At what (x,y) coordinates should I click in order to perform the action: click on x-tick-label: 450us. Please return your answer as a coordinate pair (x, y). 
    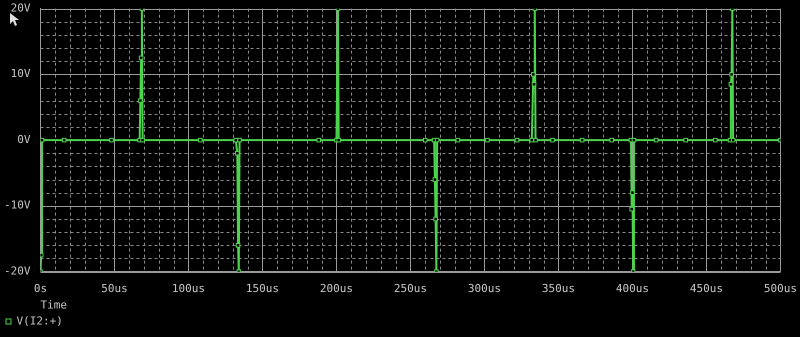
    Looking at the image, I should click on (707, 289).